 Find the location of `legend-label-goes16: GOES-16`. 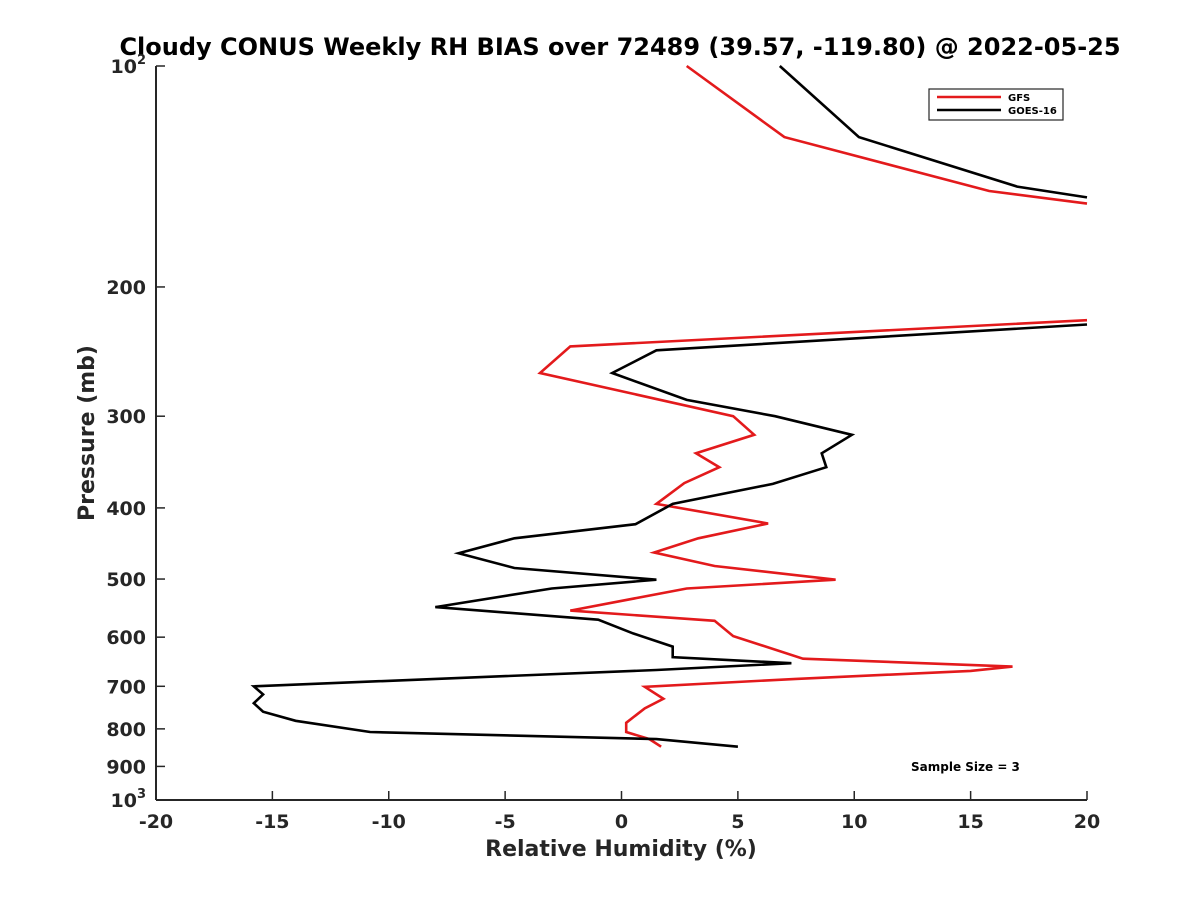

legend-label-goes16: GOES-16 is located at coordinates (1032, 111).